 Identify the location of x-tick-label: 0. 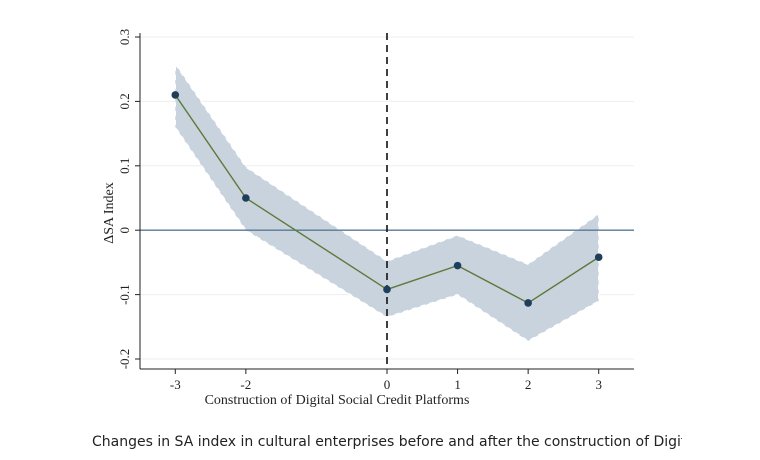
(387, 384).